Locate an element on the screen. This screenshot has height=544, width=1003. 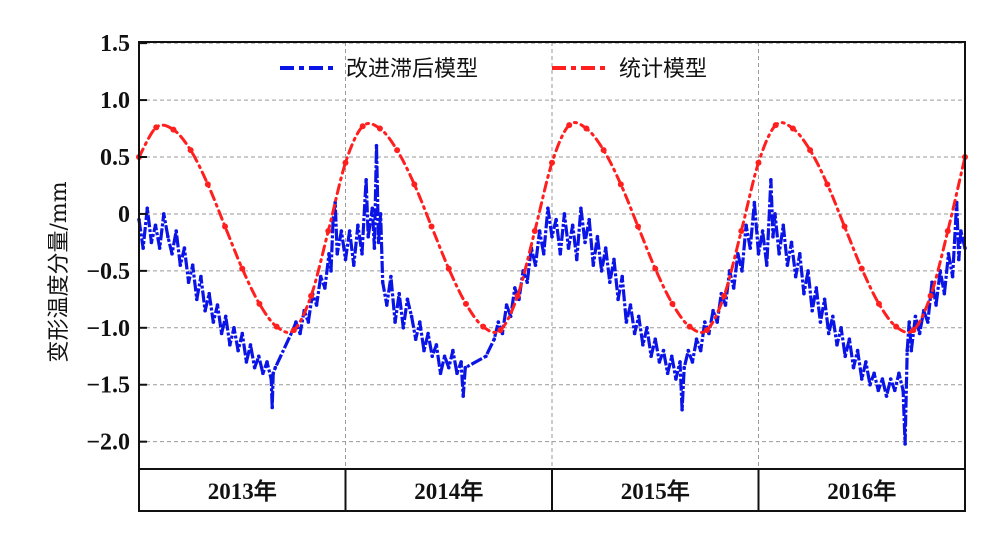
year-label: 2013年 is located at coordinates (242, 491).